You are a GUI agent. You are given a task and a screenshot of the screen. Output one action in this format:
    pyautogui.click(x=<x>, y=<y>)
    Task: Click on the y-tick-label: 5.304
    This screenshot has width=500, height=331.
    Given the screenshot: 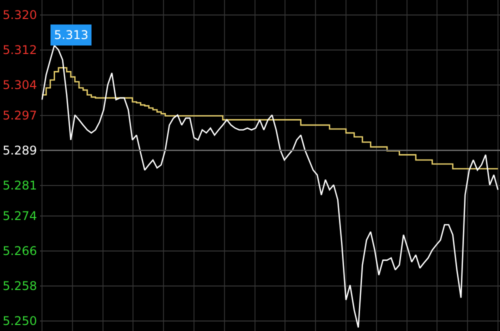 What is the action you would take?
    pyautogui.click(x=19, y=85)
    